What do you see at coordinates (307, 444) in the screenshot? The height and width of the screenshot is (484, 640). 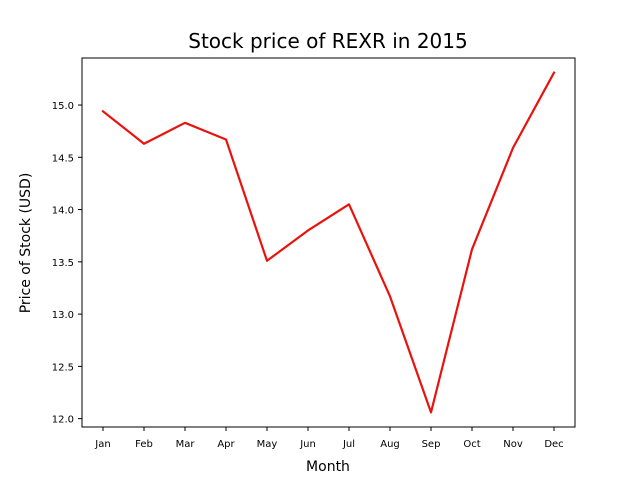 I see `x-tick-label: Jun` at bounding box center [307, 444].